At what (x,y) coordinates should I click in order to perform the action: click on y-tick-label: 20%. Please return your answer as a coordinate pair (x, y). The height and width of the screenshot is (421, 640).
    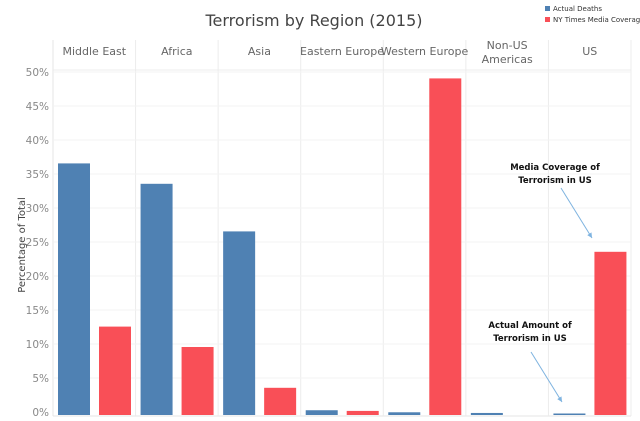
    Looking at the image, I should click on (37, 277).